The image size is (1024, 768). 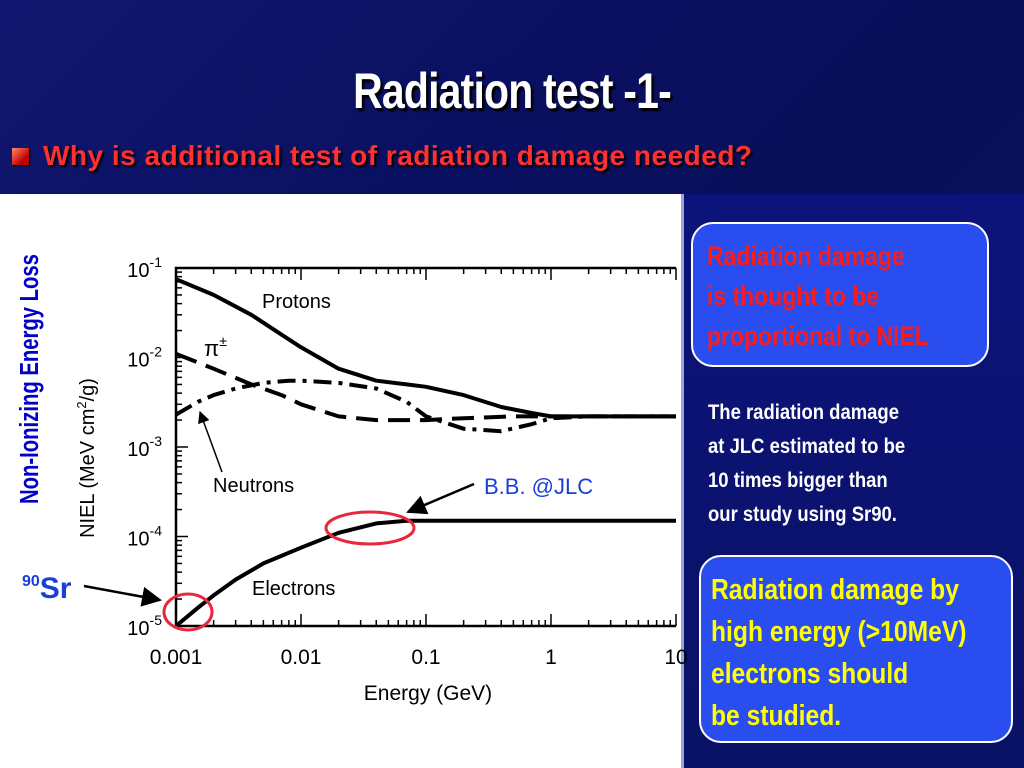 What do you see at coordinates (798, 480) in the screenshot?
I see `note-line-3: 10 times bigger than` at bounding box center [798, 480].